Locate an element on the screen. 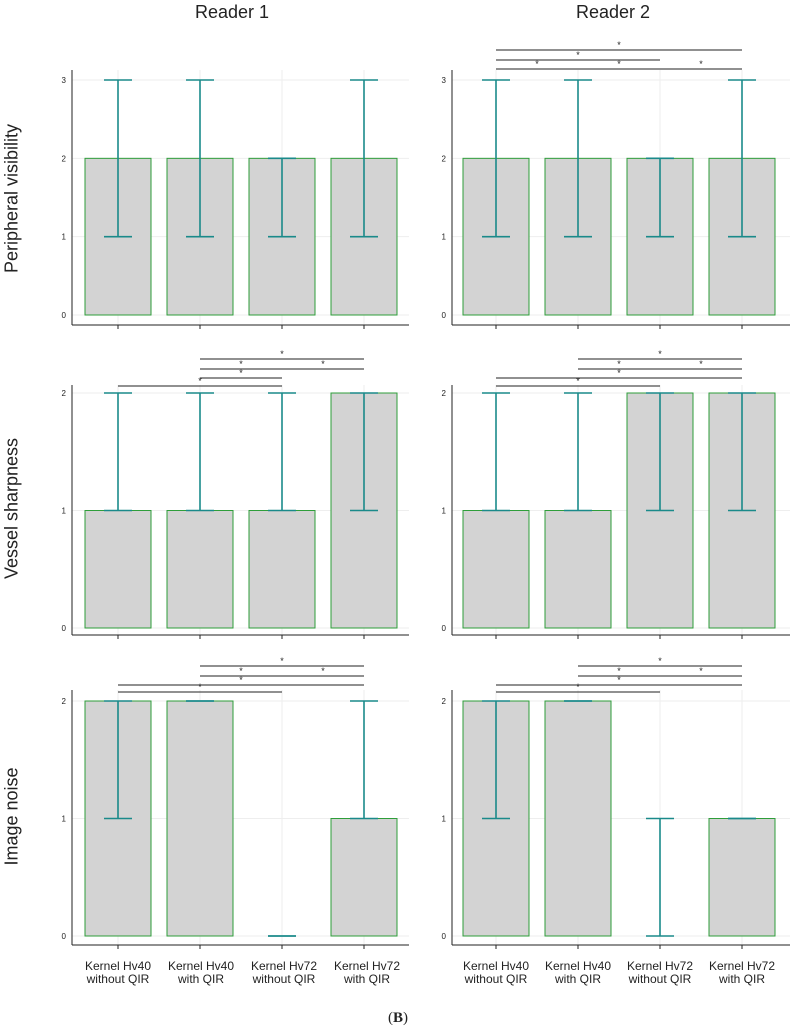 This screenshot has width=796, height=1034. p3-ytick-label-0: 0 is located at coordinates (64, 628).